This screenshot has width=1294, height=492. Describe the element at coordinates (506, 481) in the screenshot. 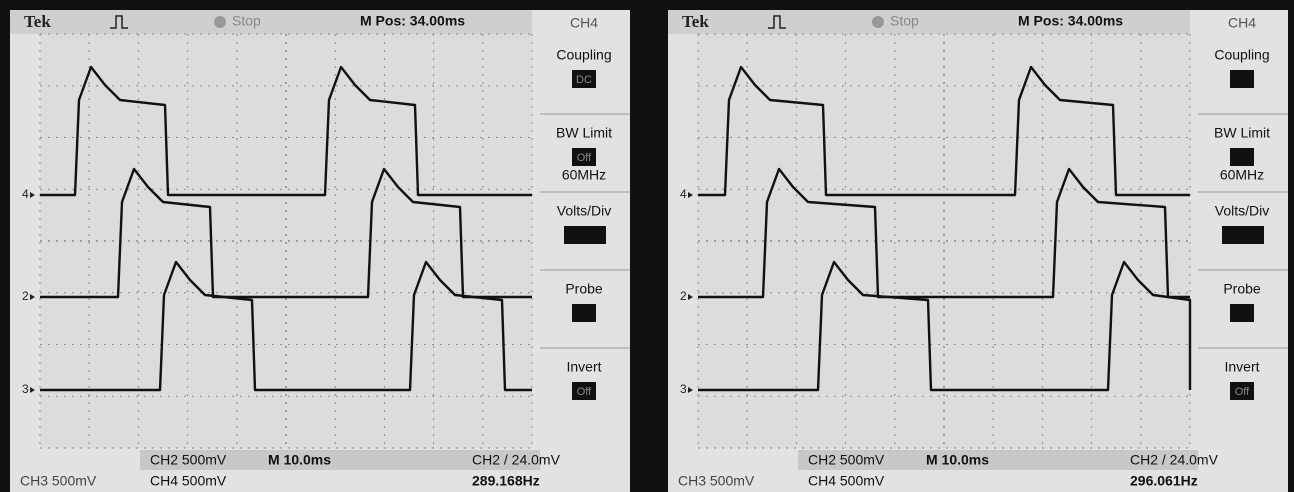

I see `footer-frequency: 289.168Hz` at that location.